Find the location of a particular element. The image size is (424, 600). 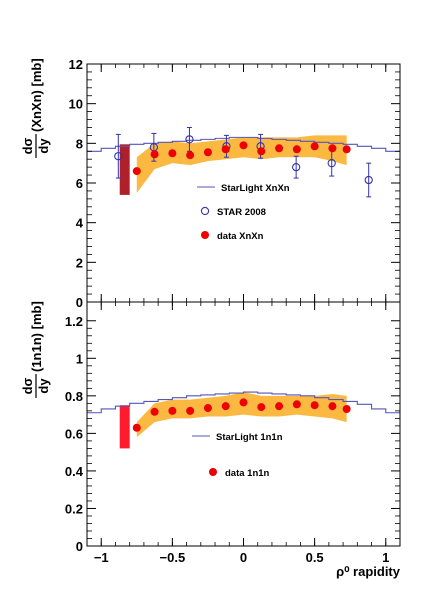

bot-starlight-step-line is located at coordinates (243, 402).